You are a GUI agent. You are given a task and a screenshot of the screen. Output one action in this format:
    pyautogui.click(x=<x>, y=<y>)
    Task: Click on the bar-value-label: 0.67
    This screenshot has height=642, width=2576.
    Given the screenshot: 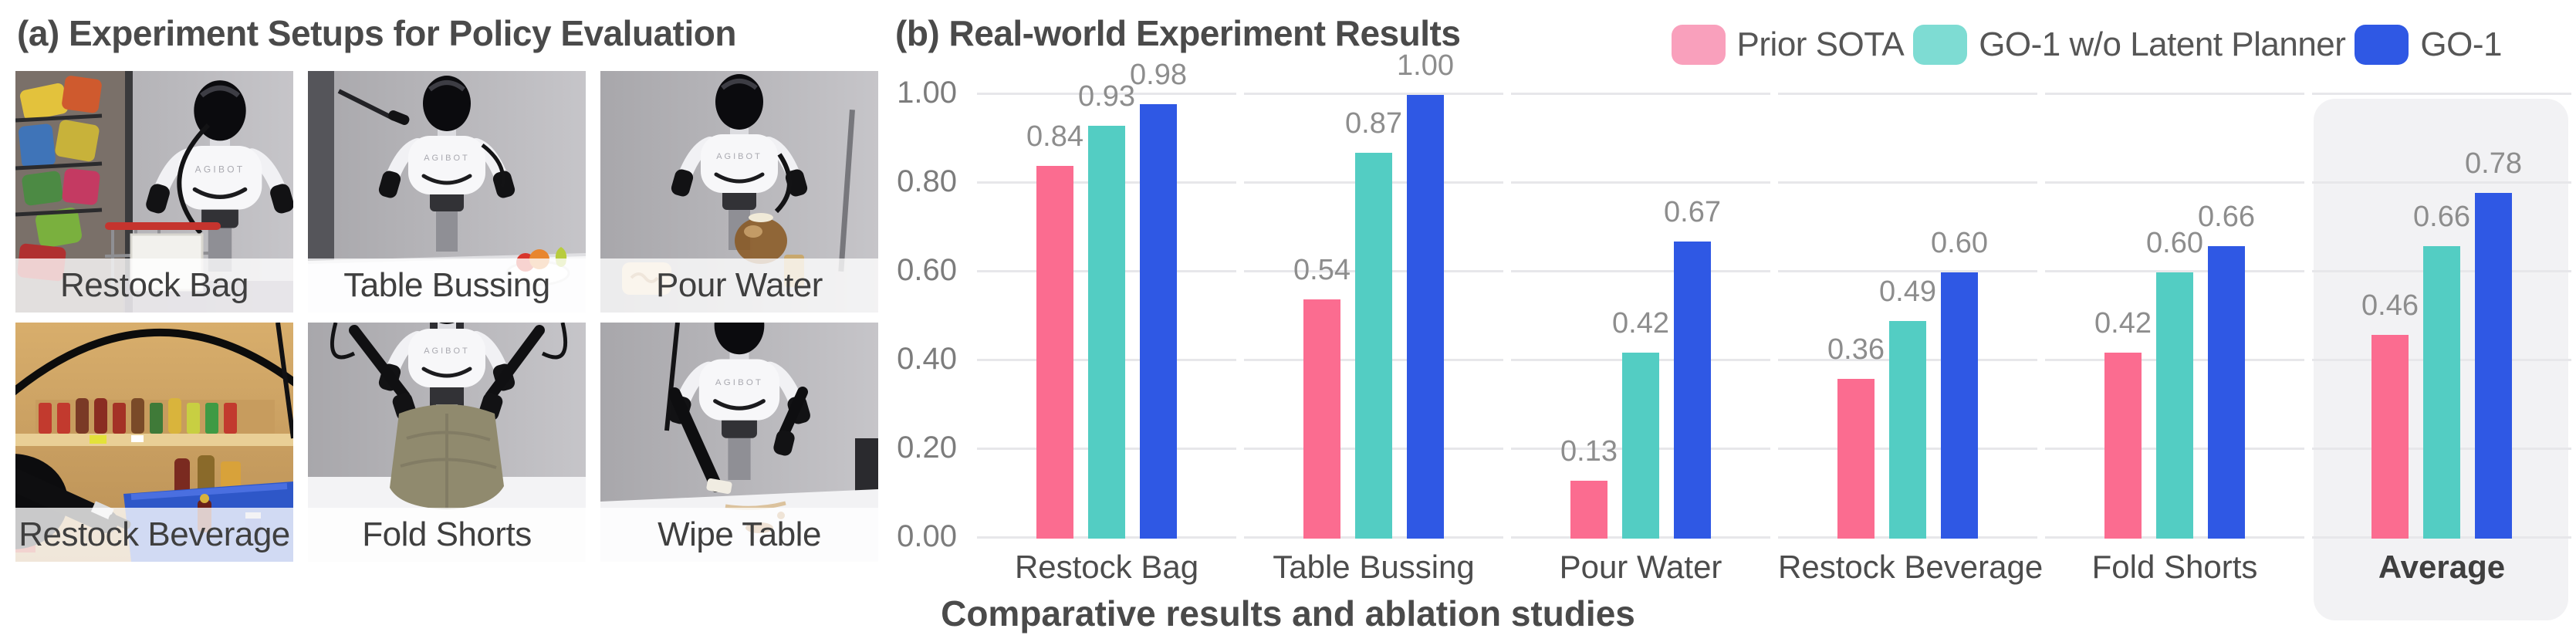 What is the action you would take?
    pyautogui.click(x=1692, y=211)
    